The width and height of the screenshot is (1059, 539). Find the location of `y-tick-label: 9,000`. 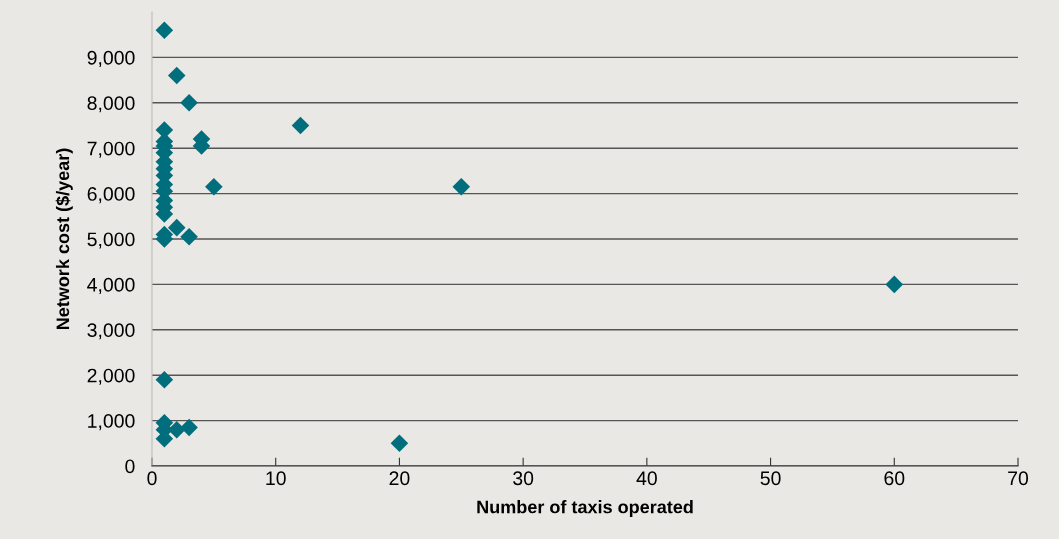

y-tick-label: 9,000 is located at coordinates (111, 58).